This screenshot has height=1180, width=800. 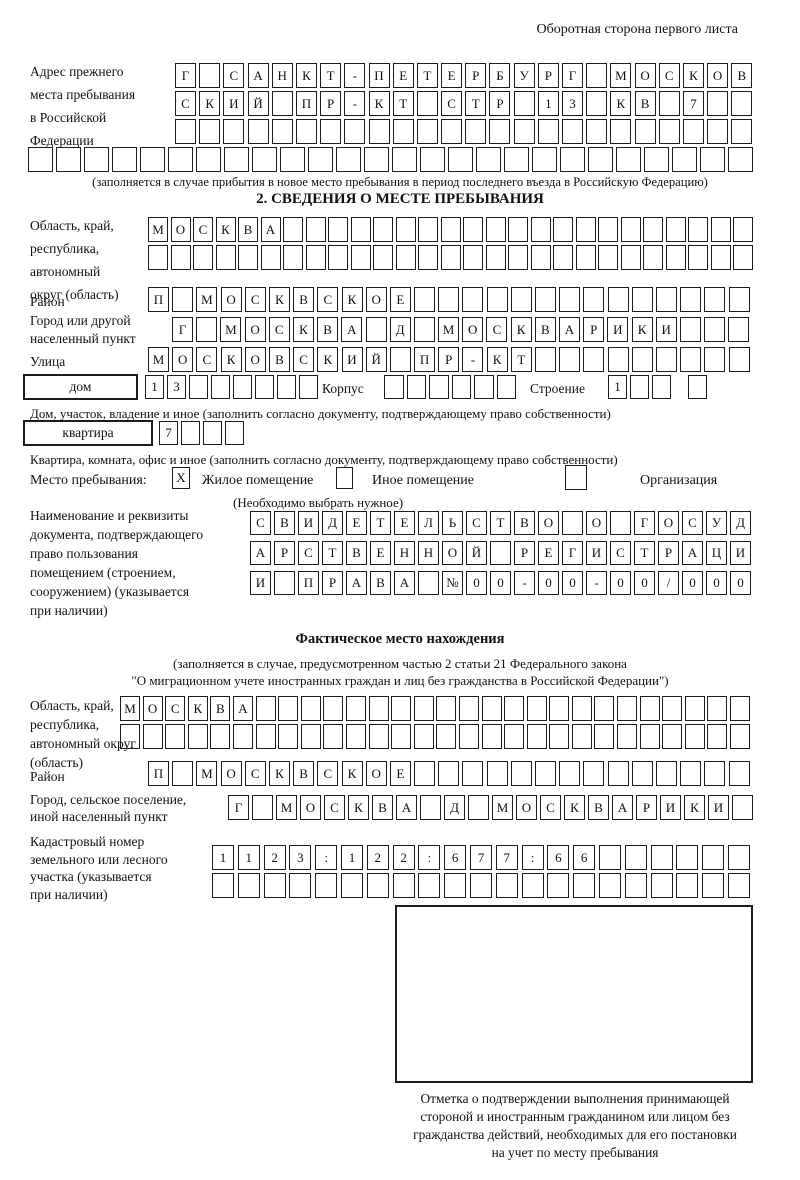 What do you see at coordinates (304, 773) in the screenshot?
I see `char-cell: В` at bounding box center [304, 773].